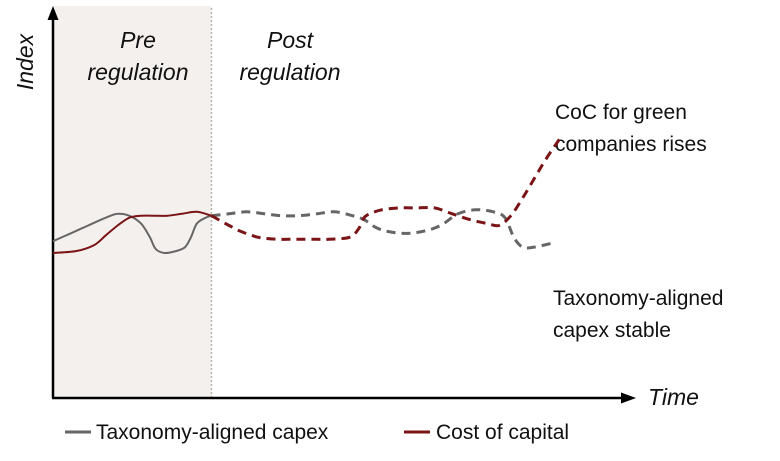 The height and width of the screenshot is (461, 780). What do you see at coordinates (612, 330) in the screenshot?
I see `capex-annotation-line2: capex stable` at bounding box center [612, 330].